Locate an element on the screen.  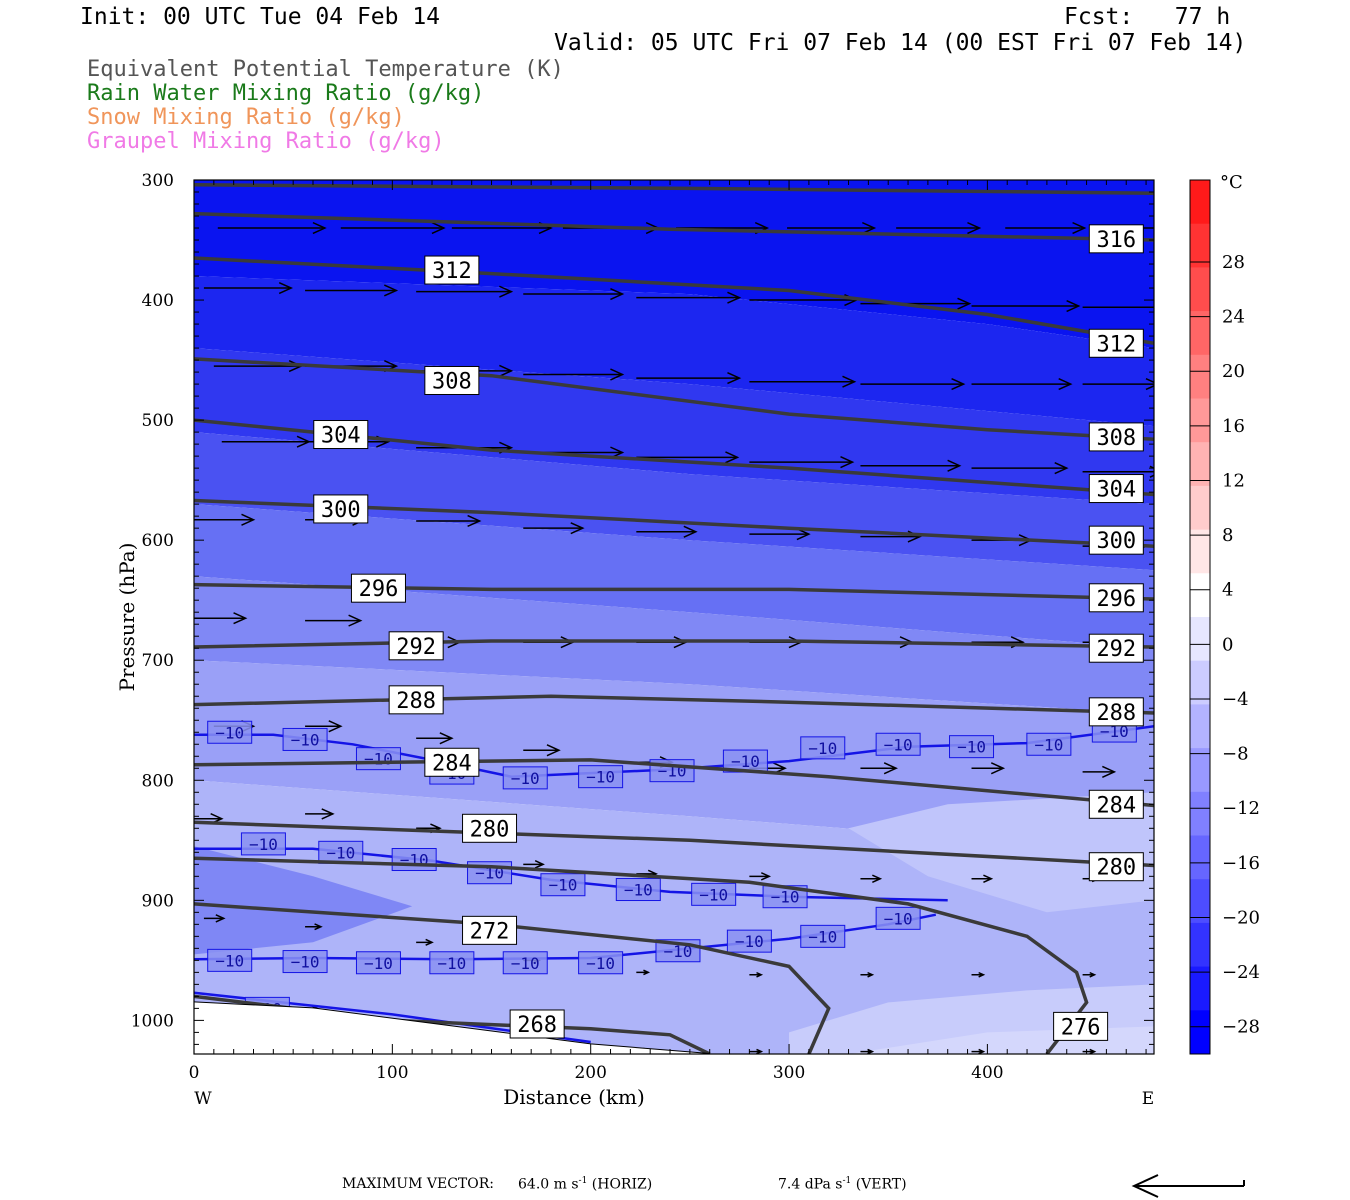
legend-theta-e: Equivalent Potential Temperature (K) is located at coordinates (325, 69).